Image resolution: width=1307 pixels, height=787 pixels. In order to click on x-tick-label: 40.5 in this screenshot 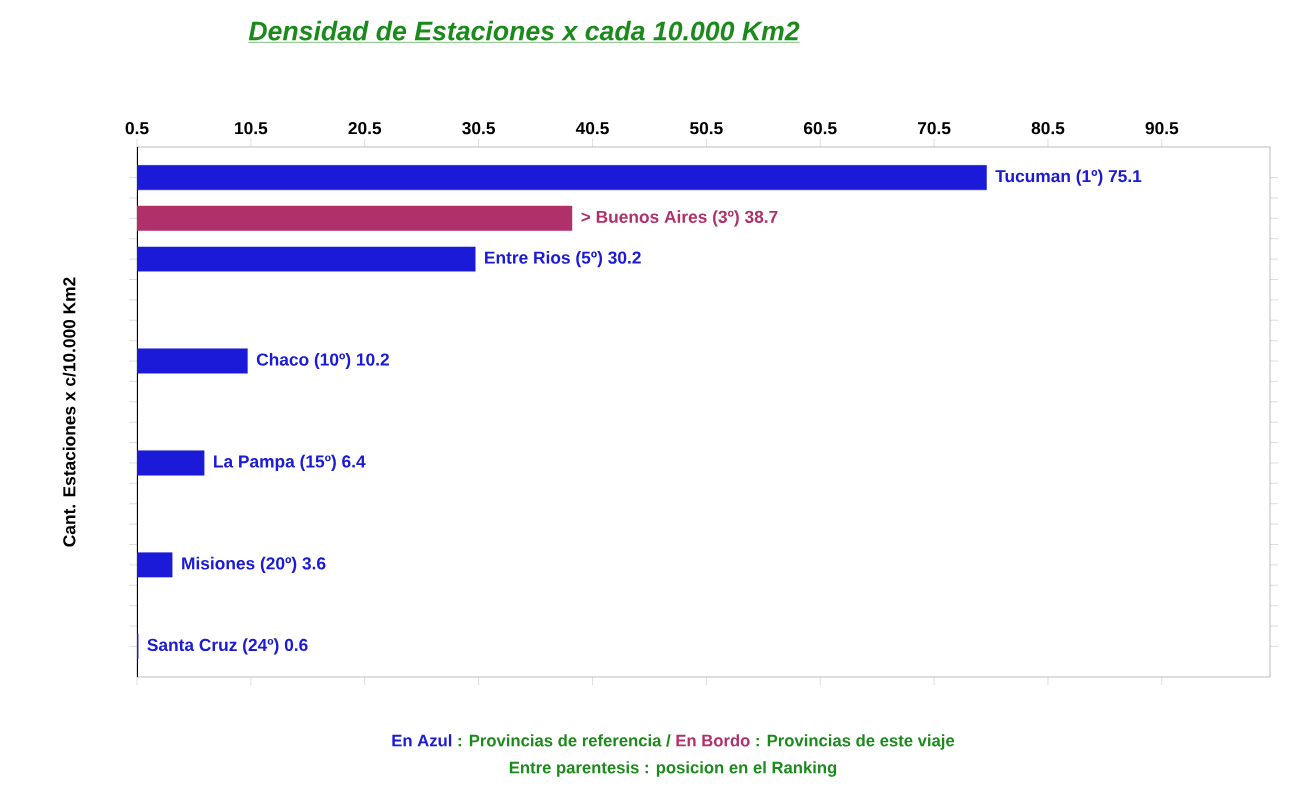, I will do `click(592, 128)`.